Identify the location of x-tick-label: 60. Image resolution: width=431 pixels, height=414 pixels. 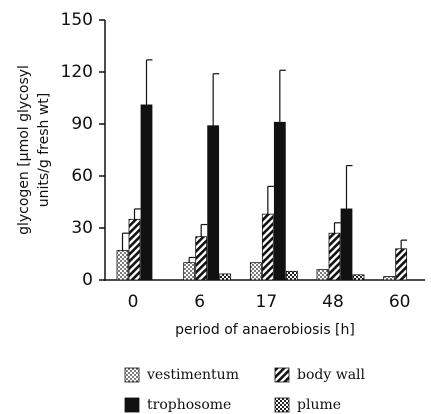
(400, 302).